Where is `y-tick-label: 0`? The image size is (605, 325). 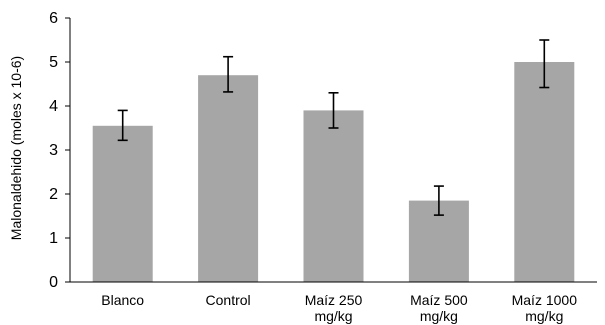
y-tick-label: 0 is located at coordinates (53, 282).